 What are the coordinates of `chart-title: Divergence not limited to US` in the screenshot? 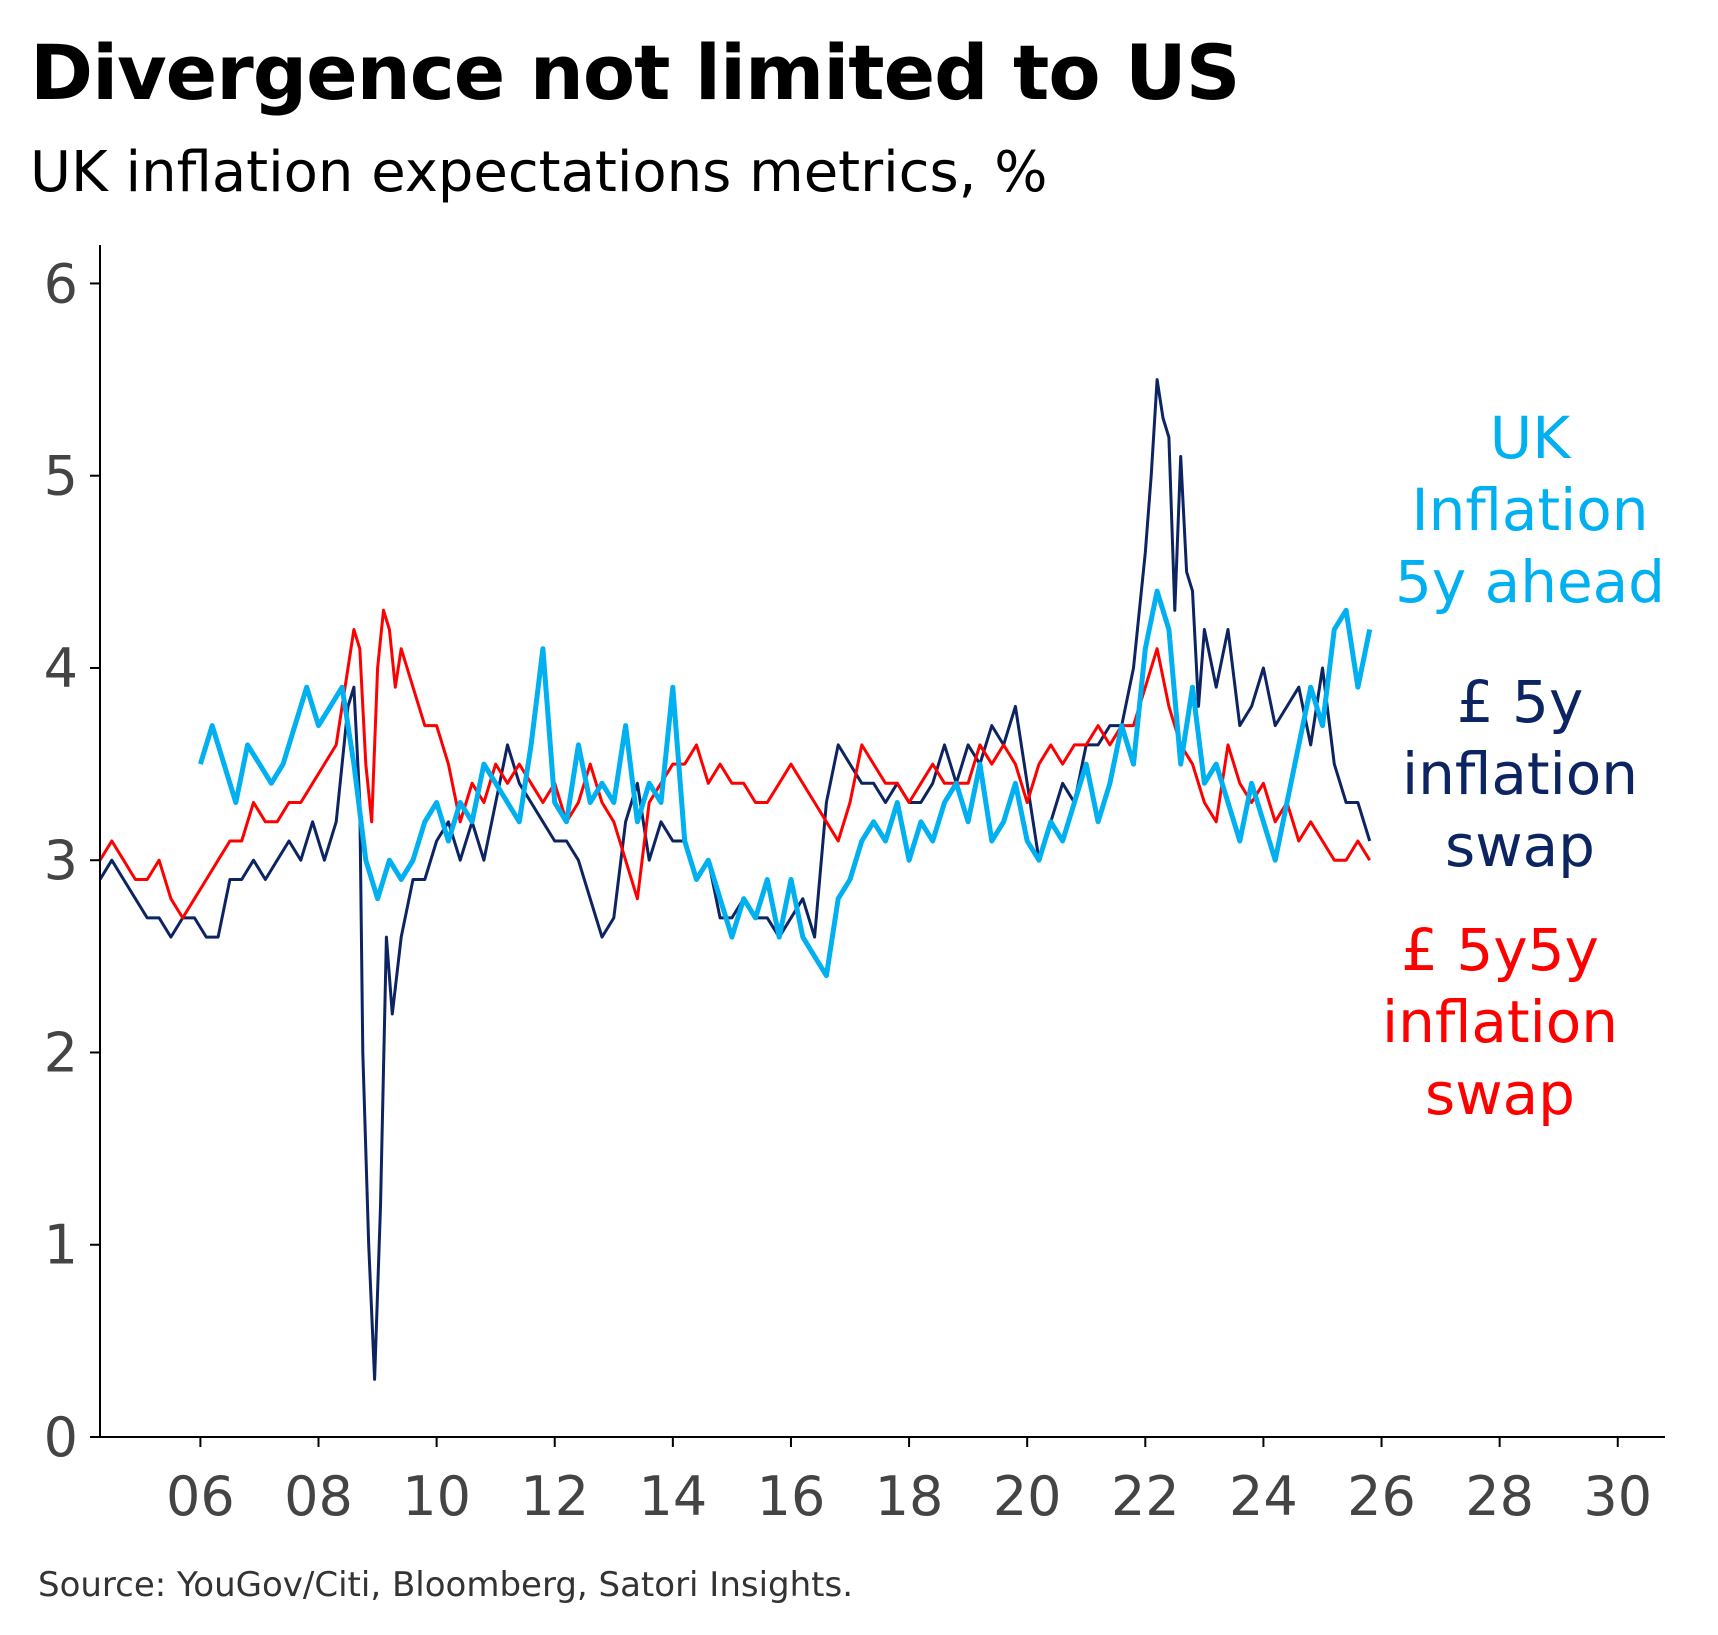 It's located at (635, 72).